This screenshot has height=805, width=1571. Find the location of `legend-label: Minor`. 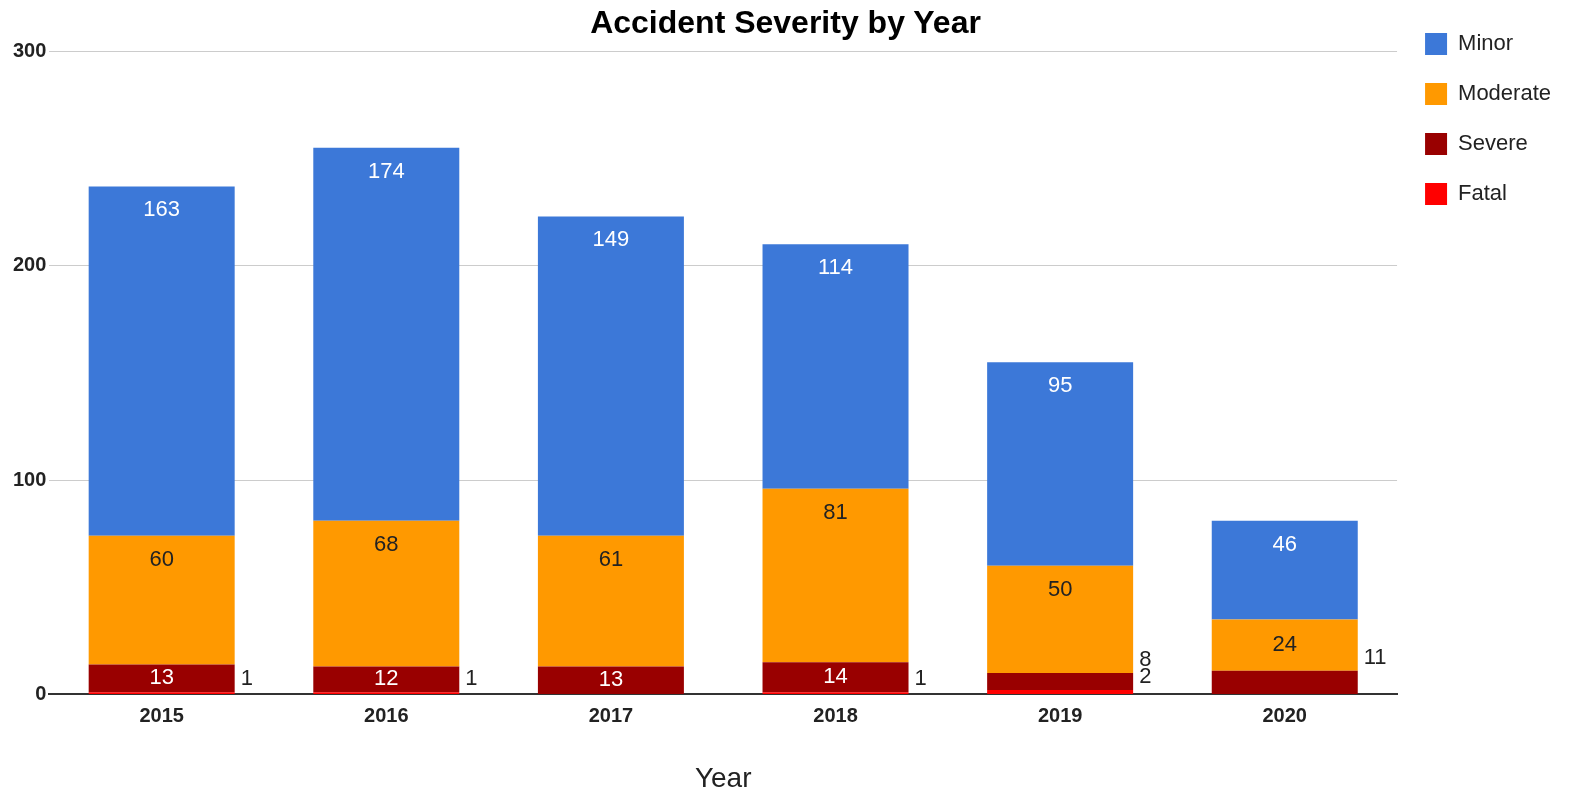

legend-label: Minor is located at coordinates (1486, 43).